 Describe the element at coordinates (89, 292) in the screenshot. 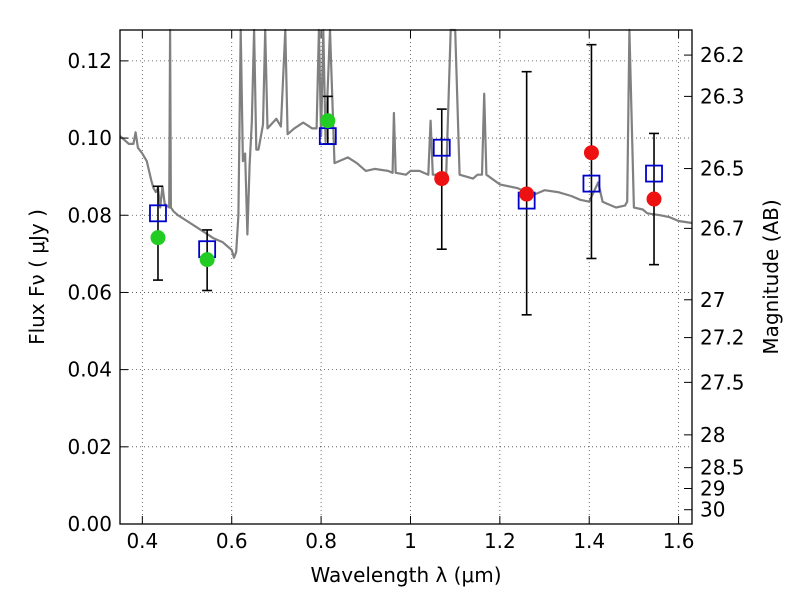

I see `y-tick-label: 0.06` at that location.